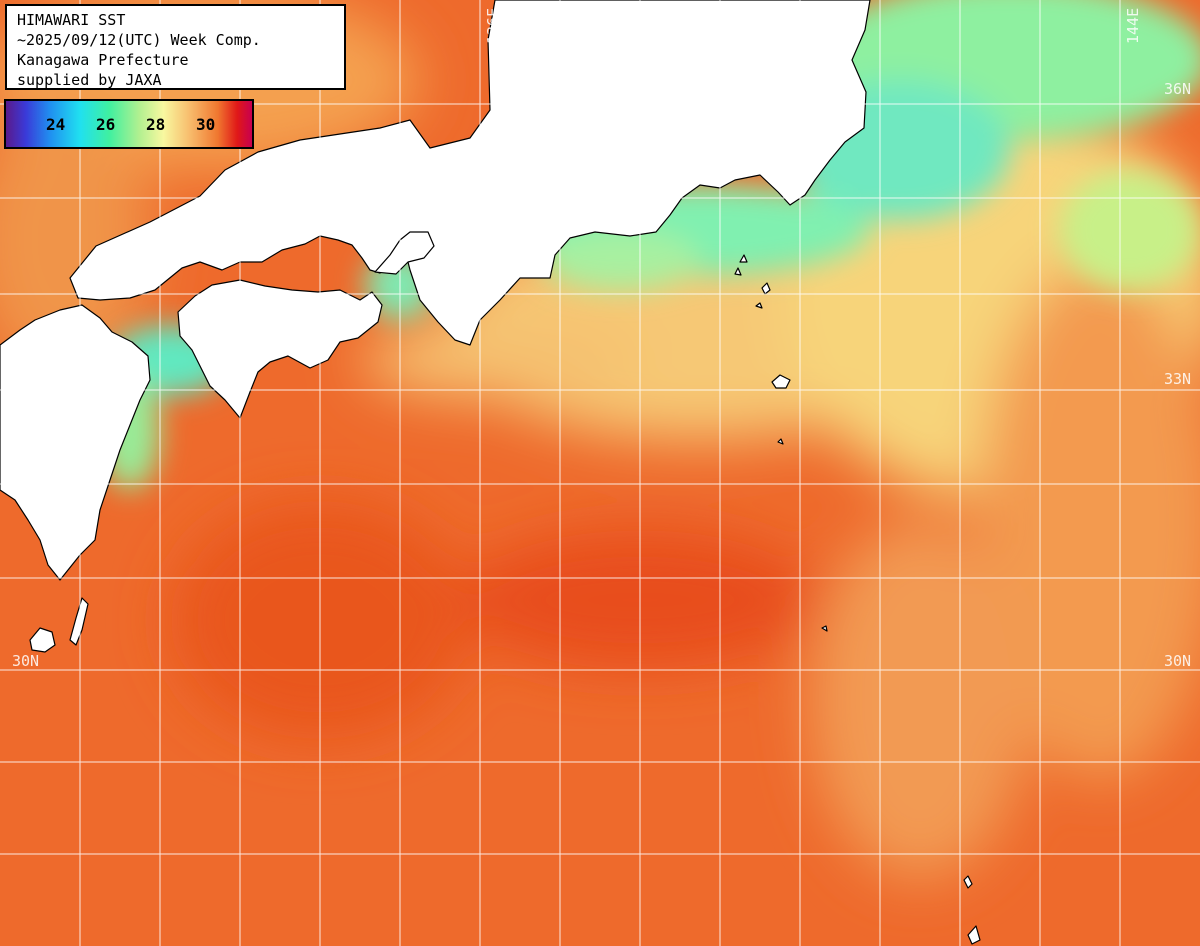 The image size is (1200, 946). What do you see at coordinates (766, 288) in the screenshot?
I see `land-hachijo` at bounding box center [766, 288].